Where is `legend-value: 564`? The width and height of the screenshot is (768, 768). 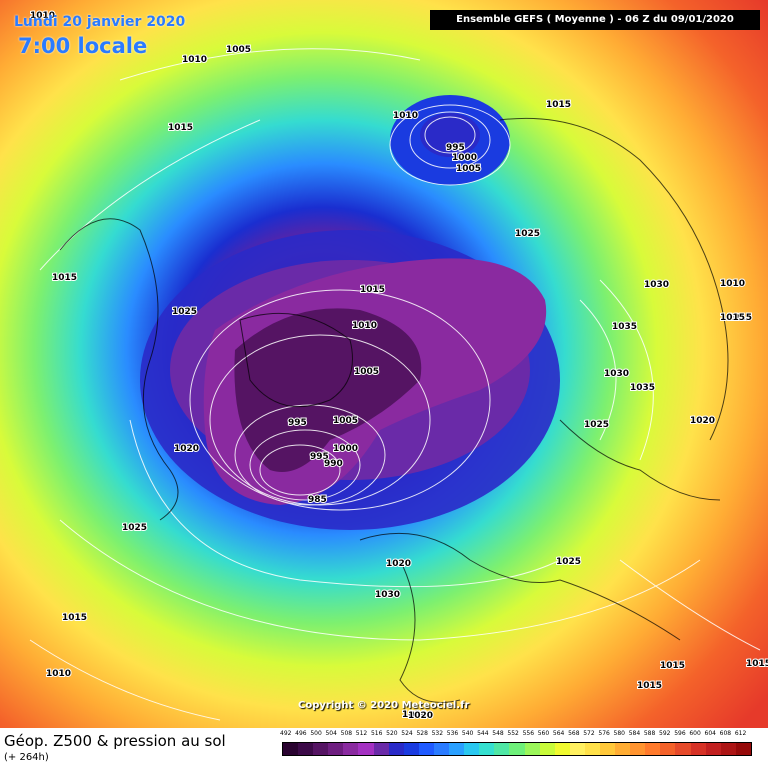
legend-value: 564 is located at coordinates (558, 733).